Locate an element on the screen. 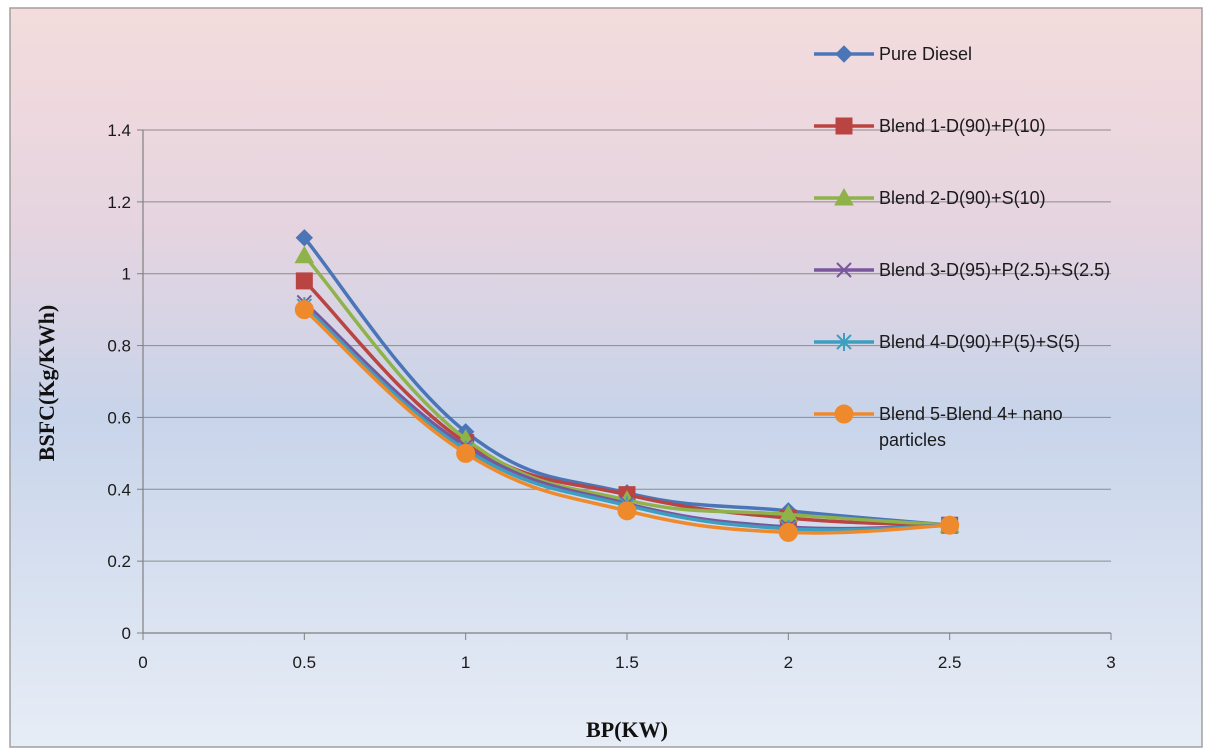 This screenshot has width=1206, height=751. marker-stroke is located at coordinates (844, 270).